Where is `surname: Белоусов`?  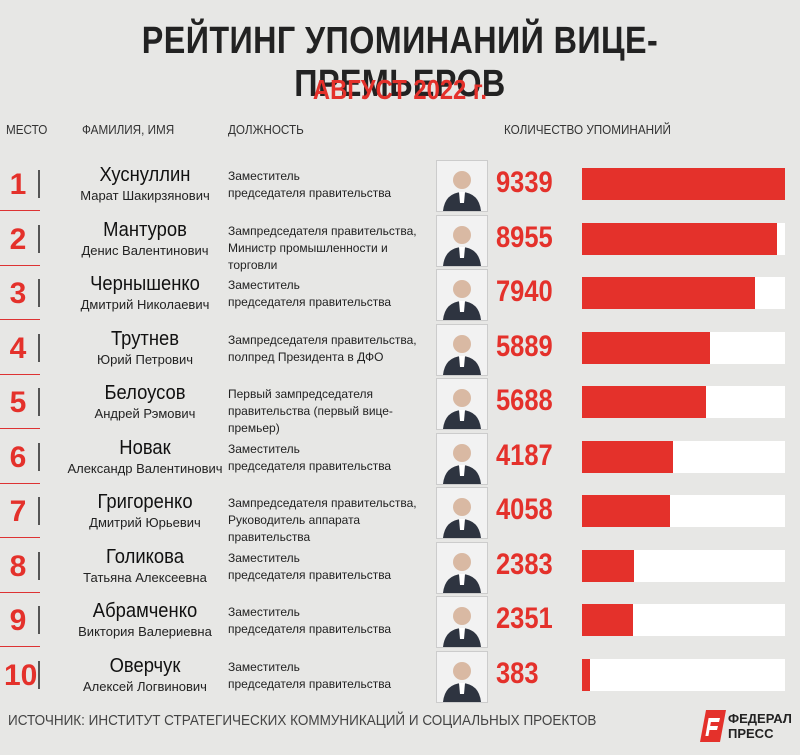
surname: Белоусов is located at coordinates (145, 393).